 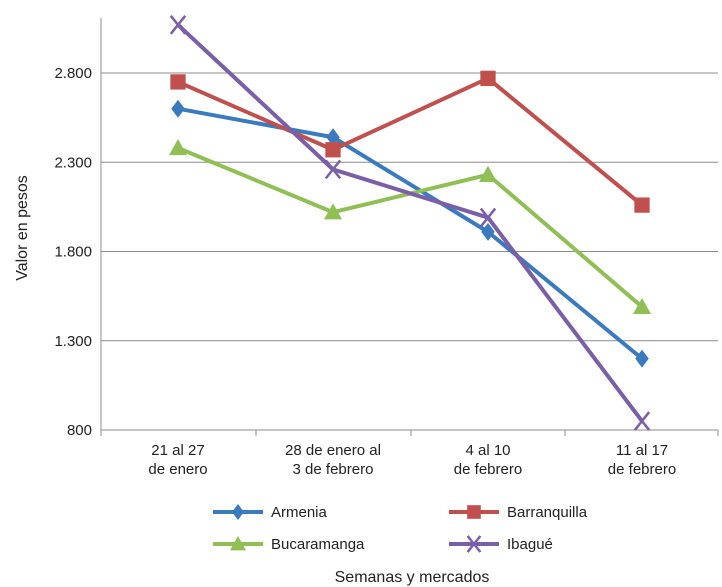 I want to click on y-axis-title: Valor en pesos, so click(x=22, y=228).